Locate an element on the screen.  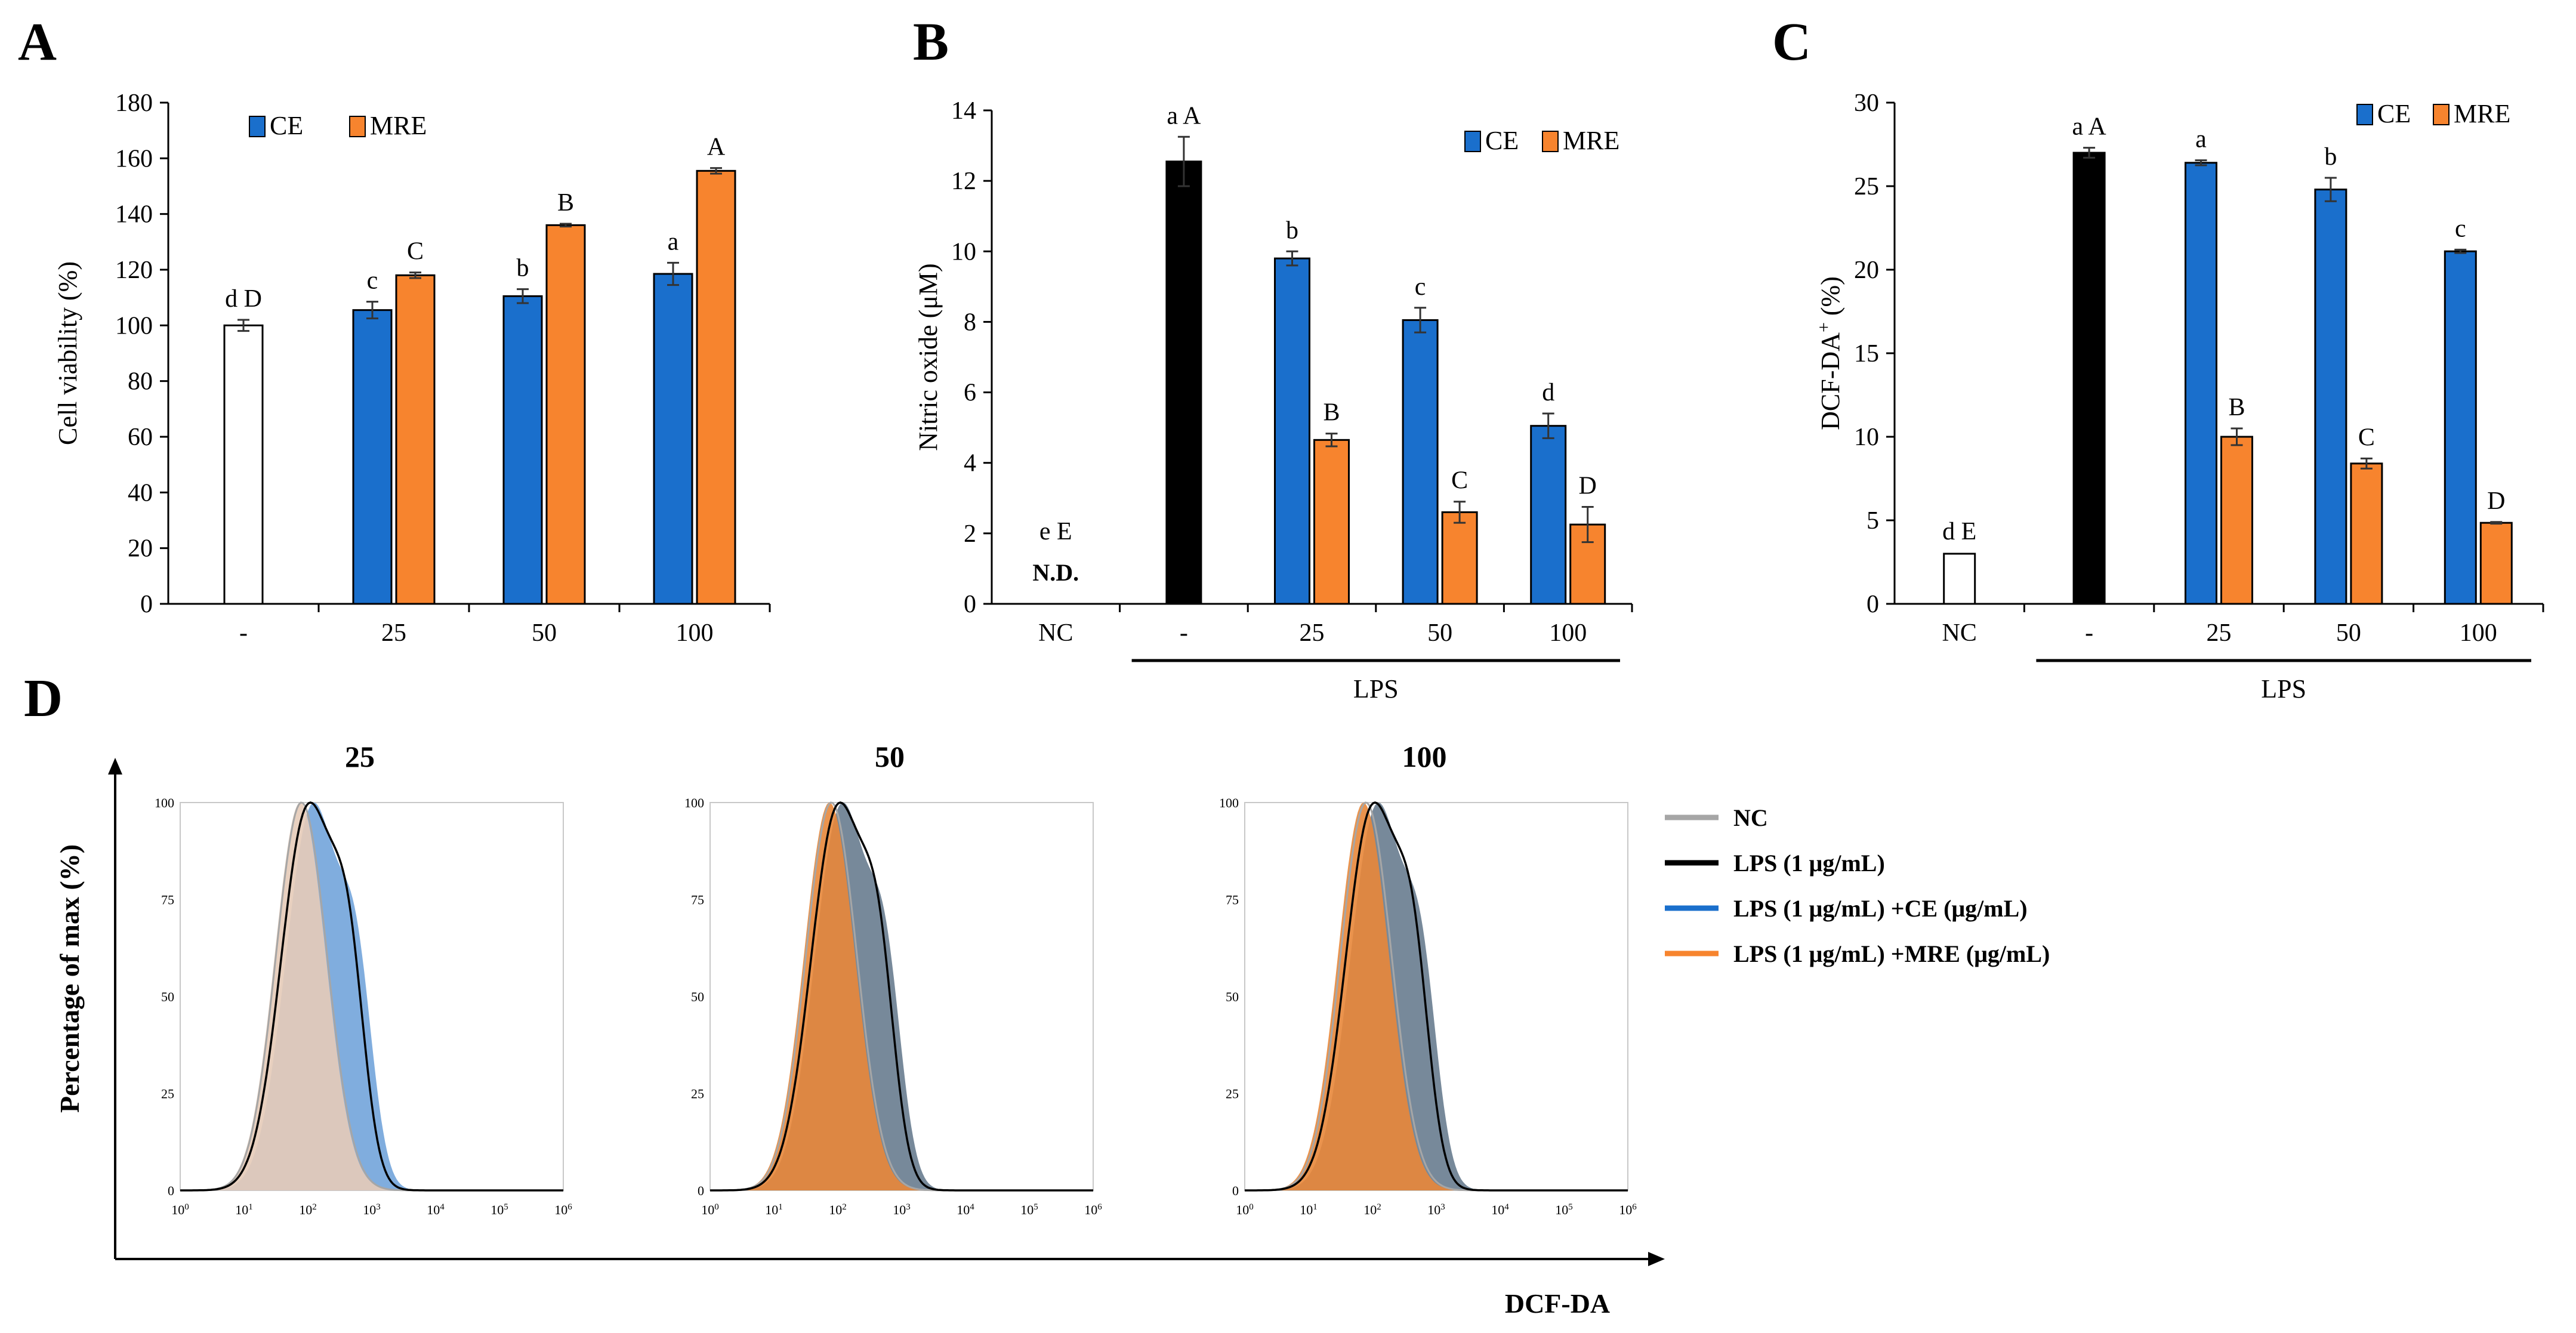
histogram-panel: 50 0 25 50 75 100 10⁰ 10¹ 10² 10³ 10⁴ 10⁵ 10⁶ is located at coordinates (893, 978).